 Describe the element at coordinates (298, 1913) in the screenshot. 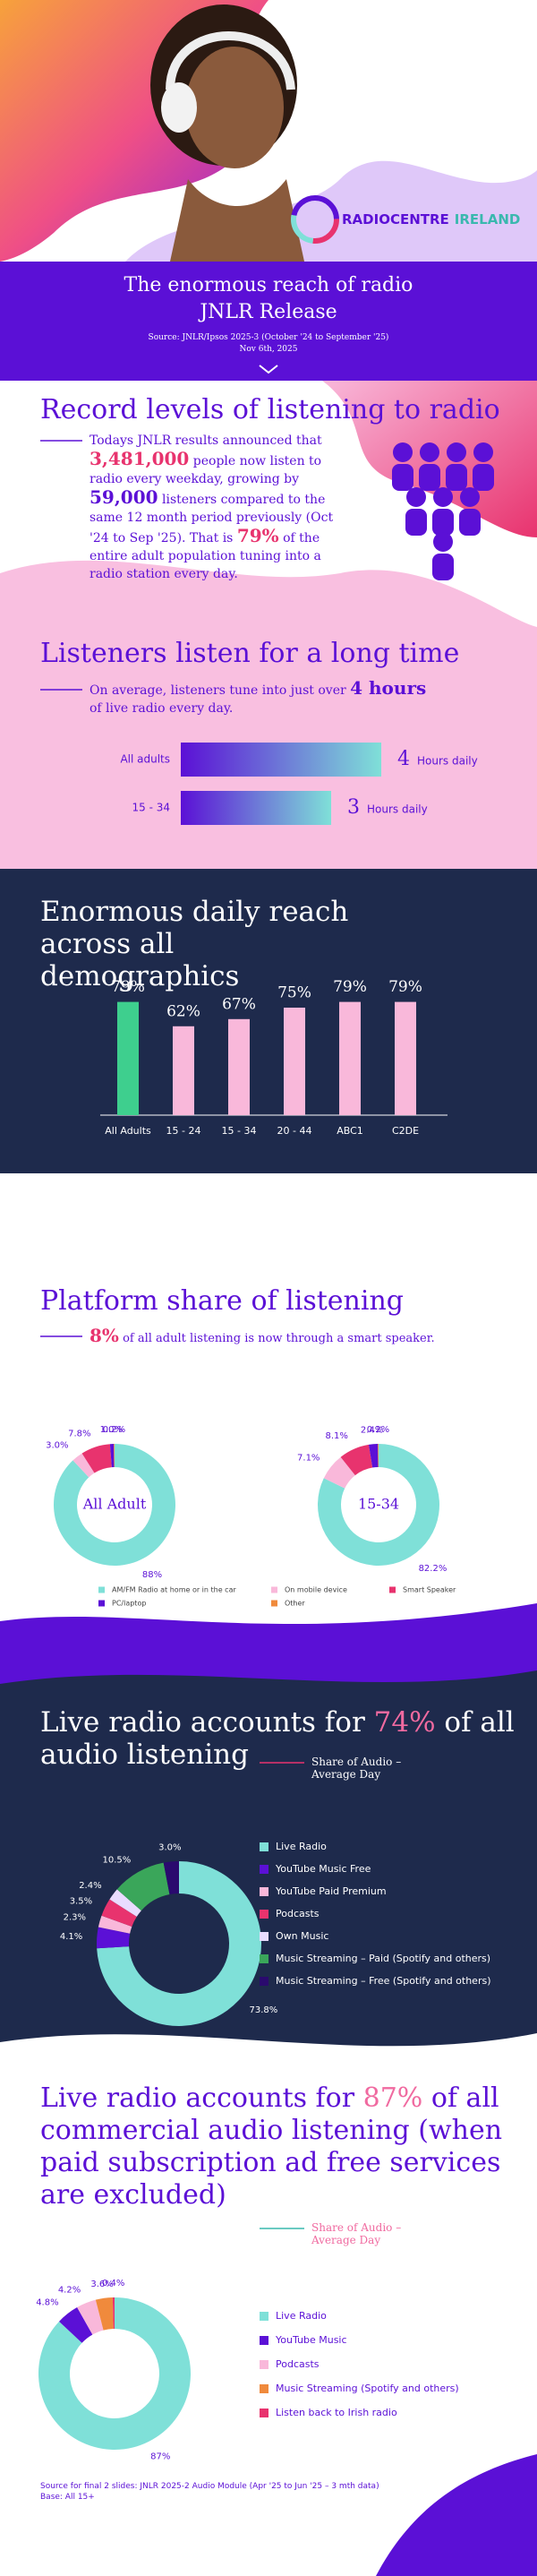

I see `legend-label: Podcasts` at that location.